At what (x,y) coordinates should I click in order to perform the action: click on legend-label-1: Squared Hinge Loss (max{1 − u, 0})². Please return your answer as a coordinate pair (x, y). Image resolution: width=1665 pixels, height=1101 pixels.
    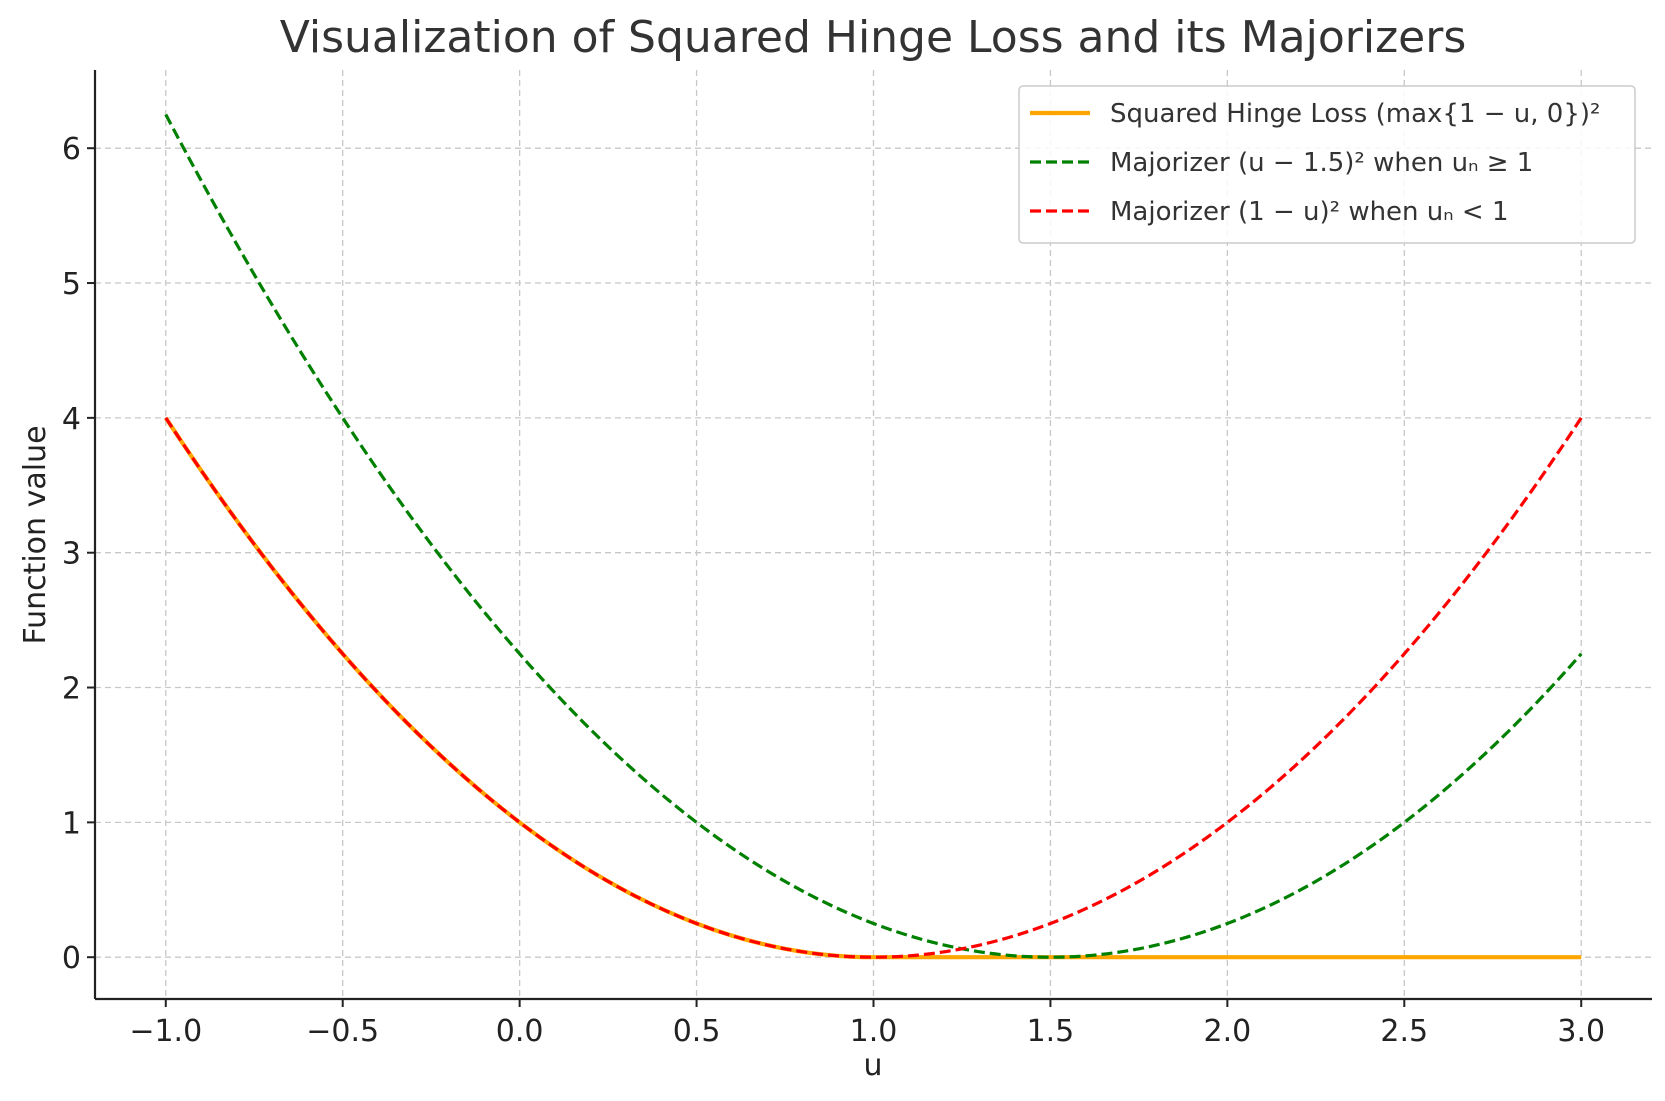
    Looking at the image, I should click on (1355, 114).